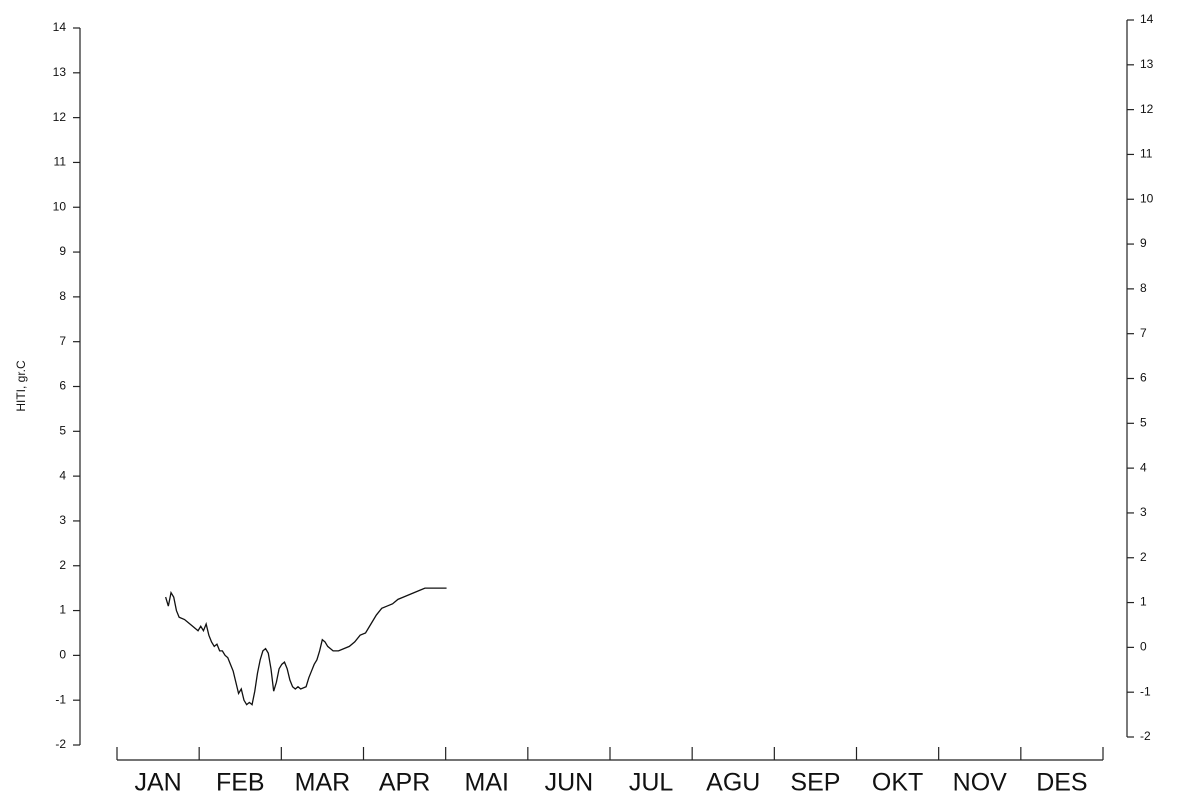  What do you see at coordinates (1143, 288) in the screenshot?
I see `y2-tick-label: 8` at bounding box center [1143, 288].